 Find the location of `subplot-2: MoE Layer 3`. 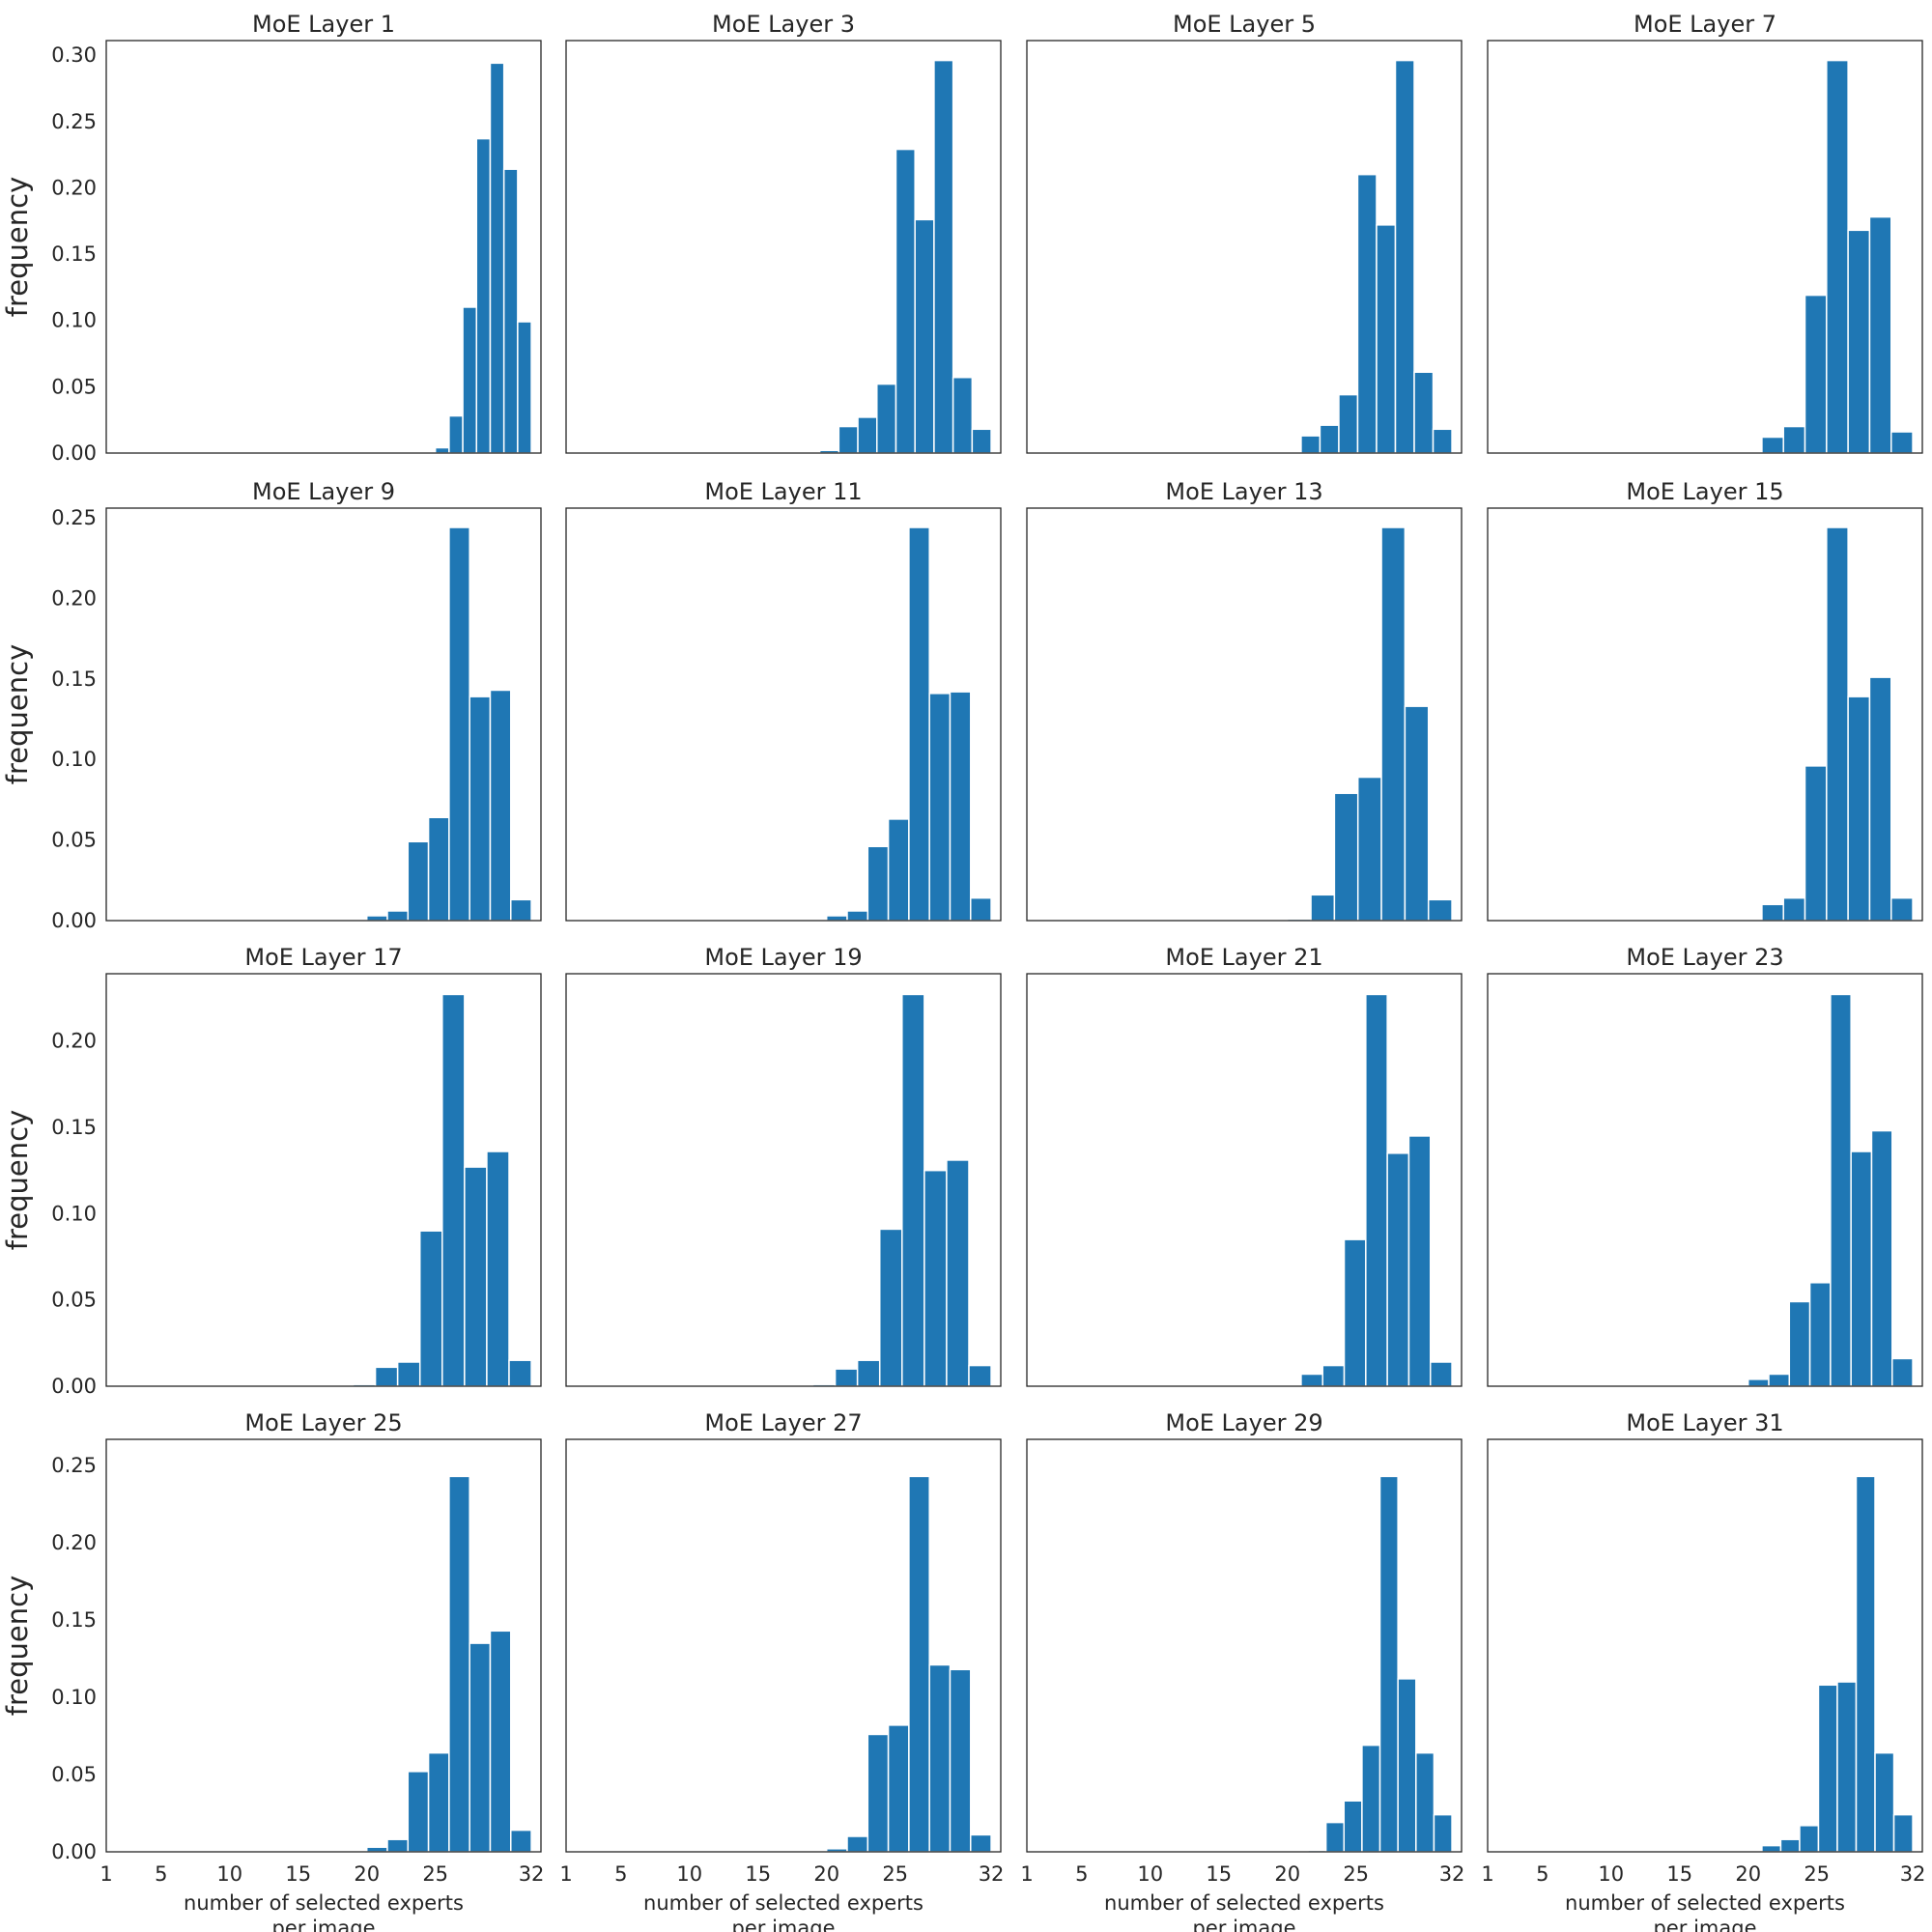

subplot-2: MoE Layer 3 is located at coordinates (783, 232).